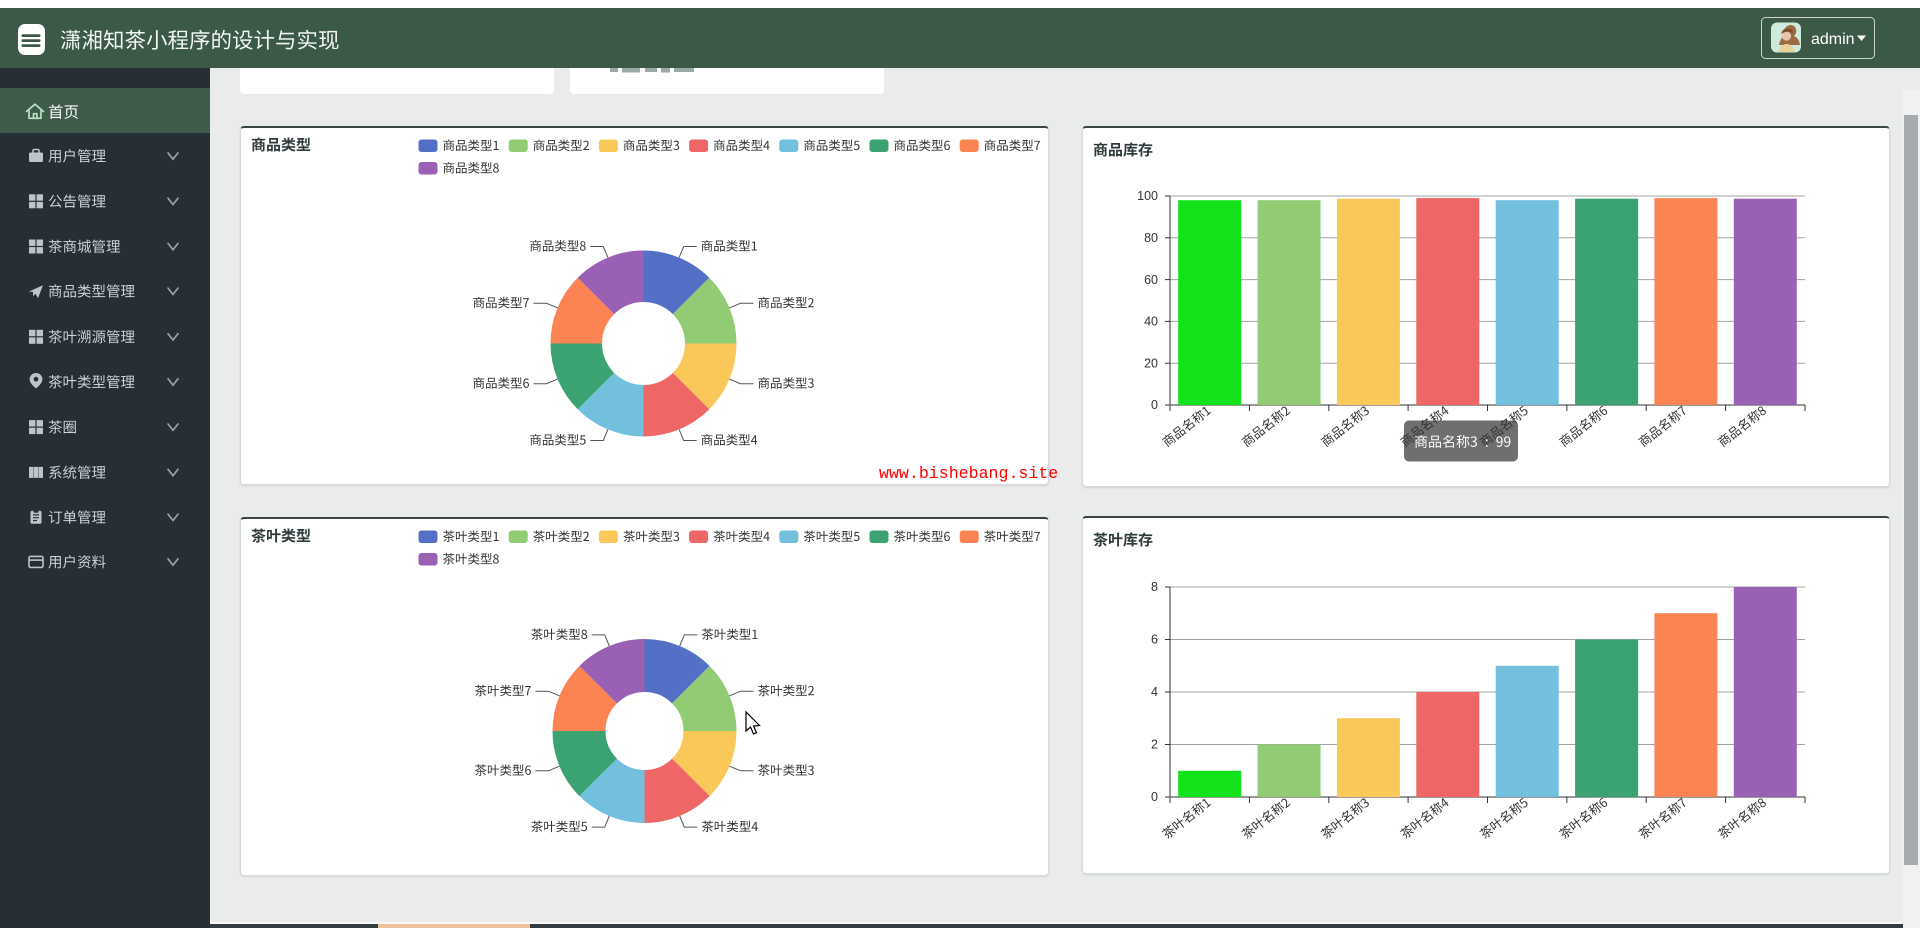  What do you see at coordinates (1154, 745) in the screenshot?
I see `svg-text: 2` at bounding box center [1154, 745].